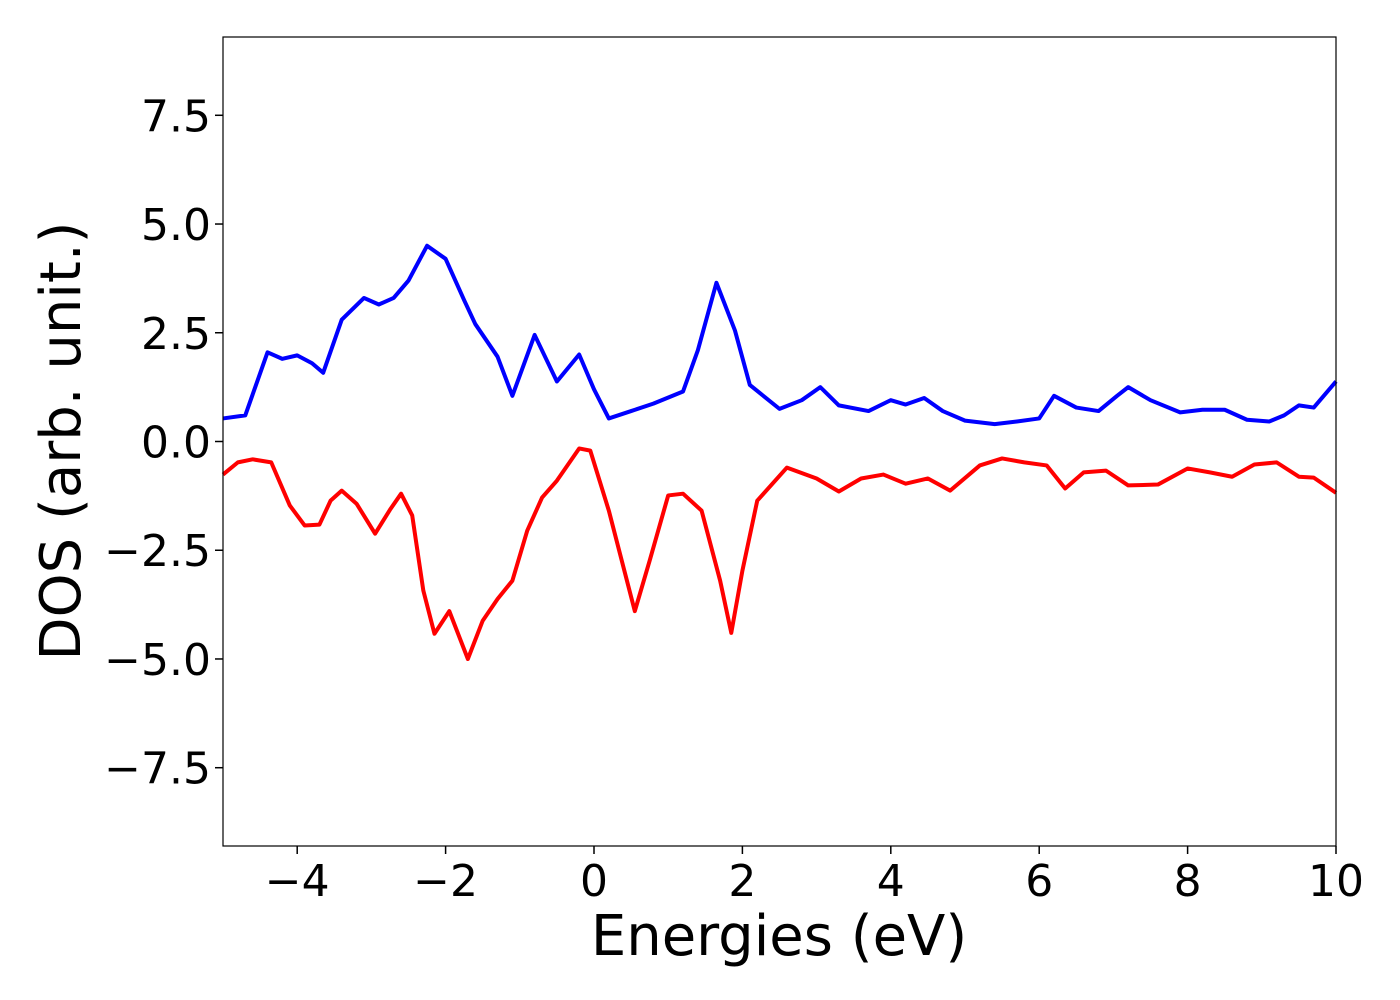 The image size is (1400, 1000). I want to click on y-tick-label: 2.5, so click(176, 334).